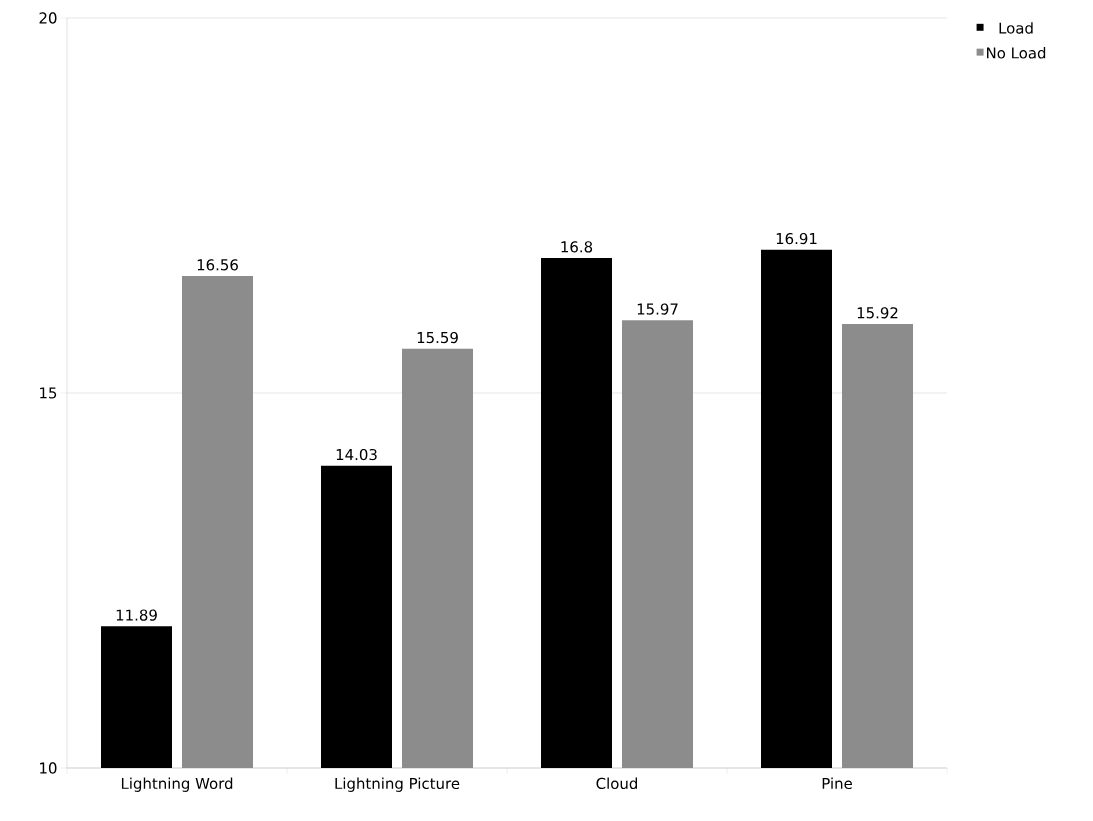 This screenshot has height=821, width=1093. What do you see at coordinates (877, 313) in the screenshot?
I see `data-label: 15.92` at bounding box center [877, 313].